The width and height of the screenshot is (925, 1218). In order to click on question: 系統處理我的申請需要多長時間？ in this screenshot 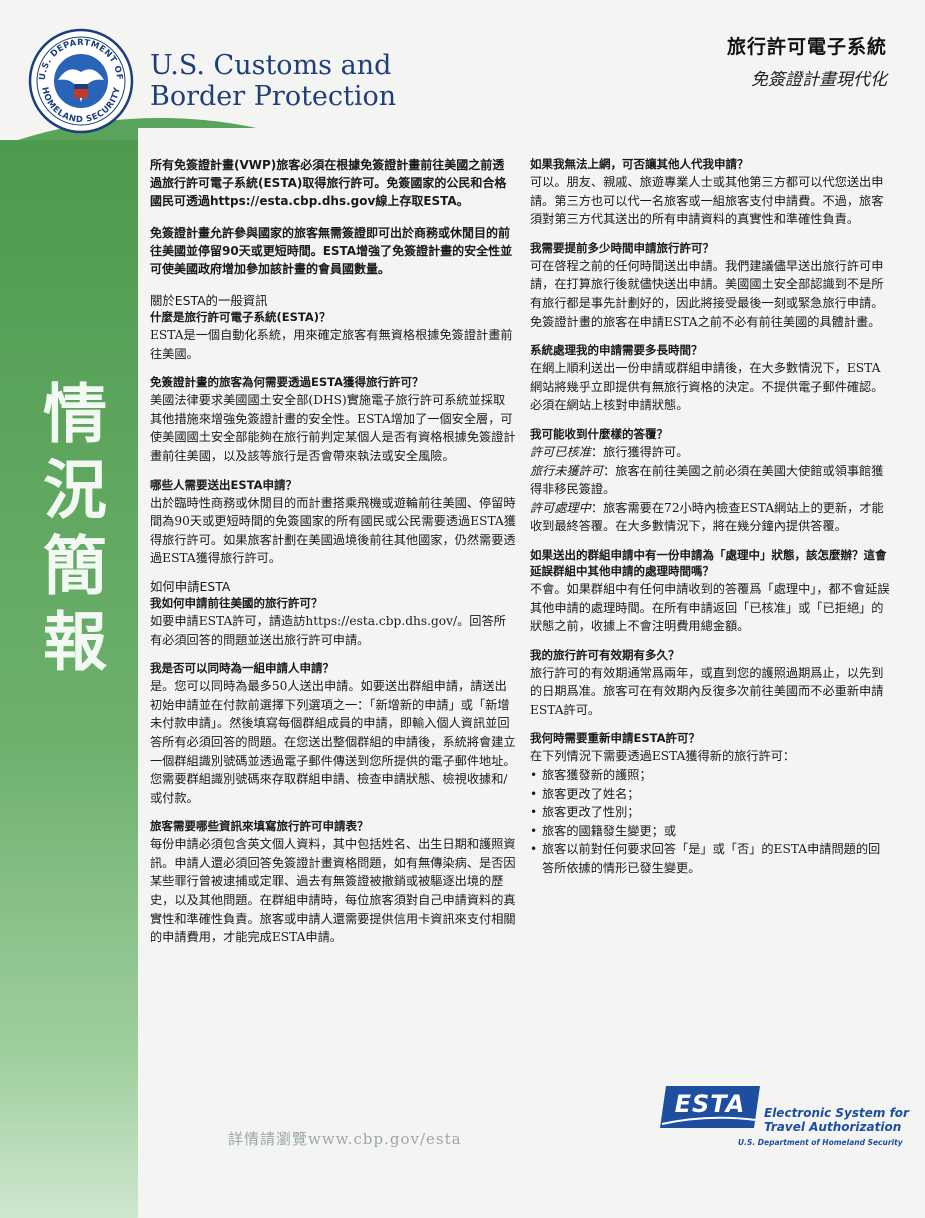, I will do `click(616, 350)`.